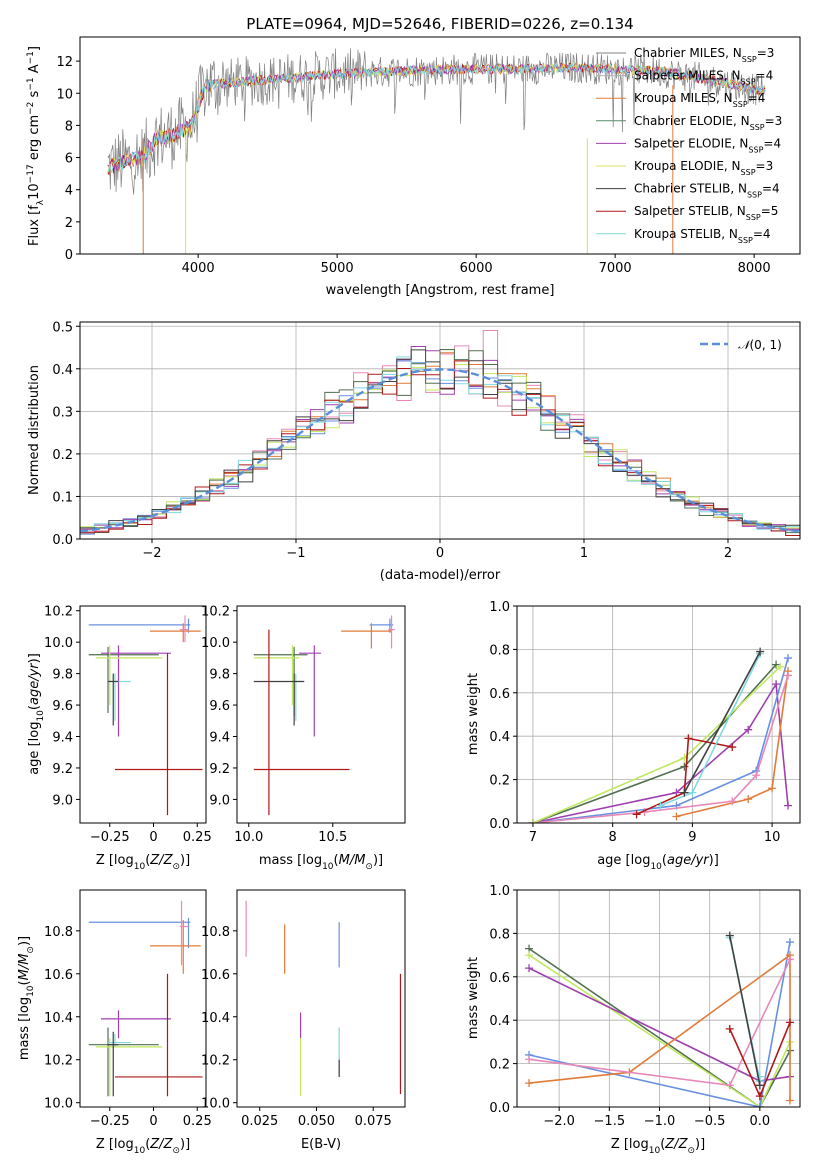 This screenshot has width=819, height=1170. I want to click on x-axis-label: (data-model)/error, so click(440, 575).